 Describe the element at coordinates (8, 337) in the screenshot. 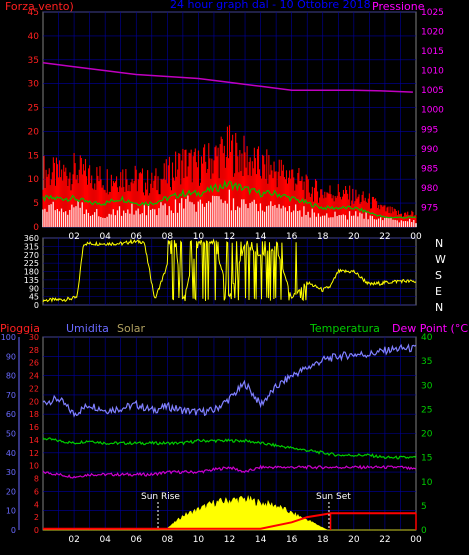

I see `humidity-tick-label: 100` at that location.